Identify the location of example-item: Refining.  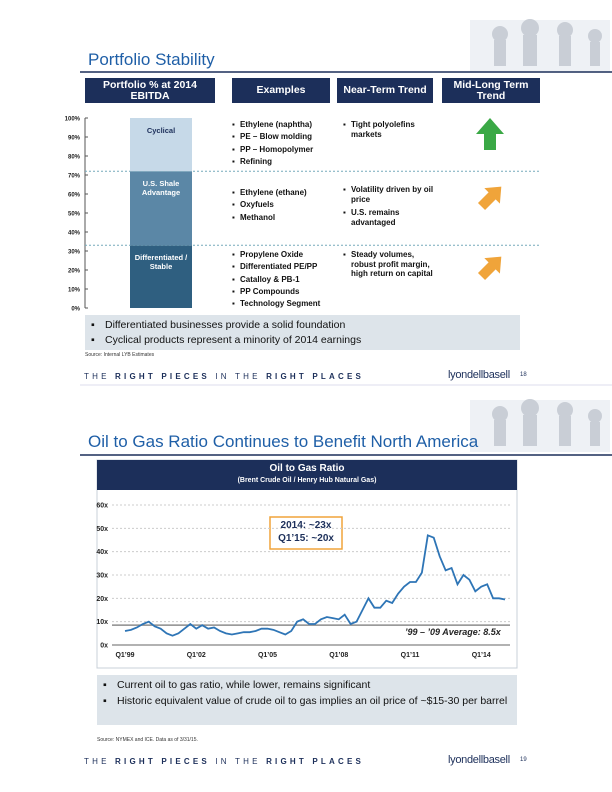
(286, 162).